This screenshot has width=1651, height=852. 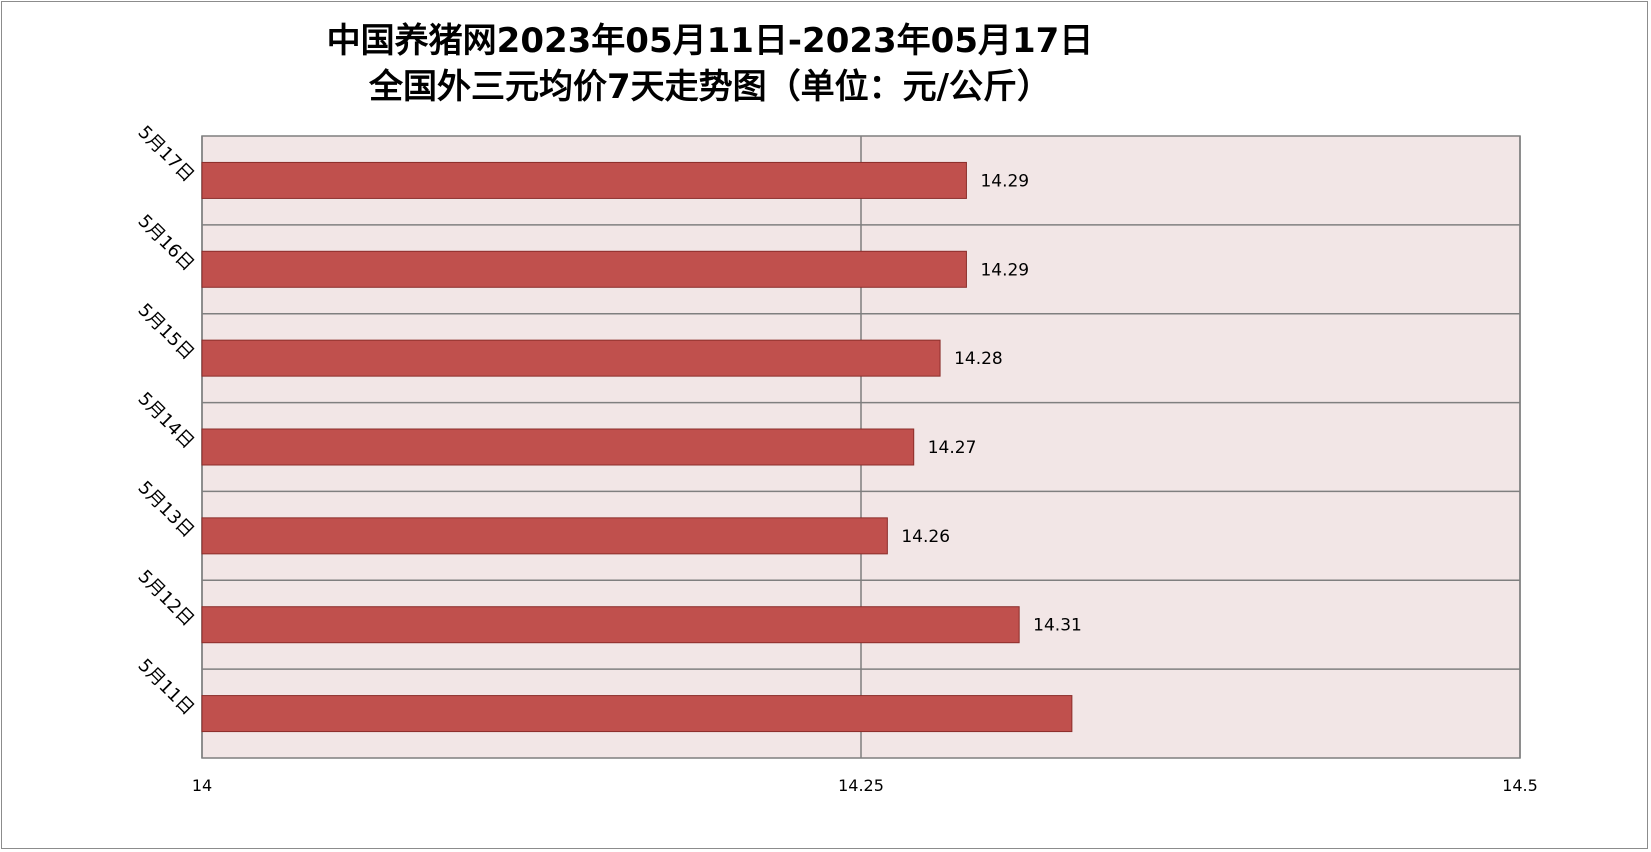 I want to click on chart-title-line1: 中国养猪网2023年05月11日-2023年05月17日, so click(x=710, y=41).